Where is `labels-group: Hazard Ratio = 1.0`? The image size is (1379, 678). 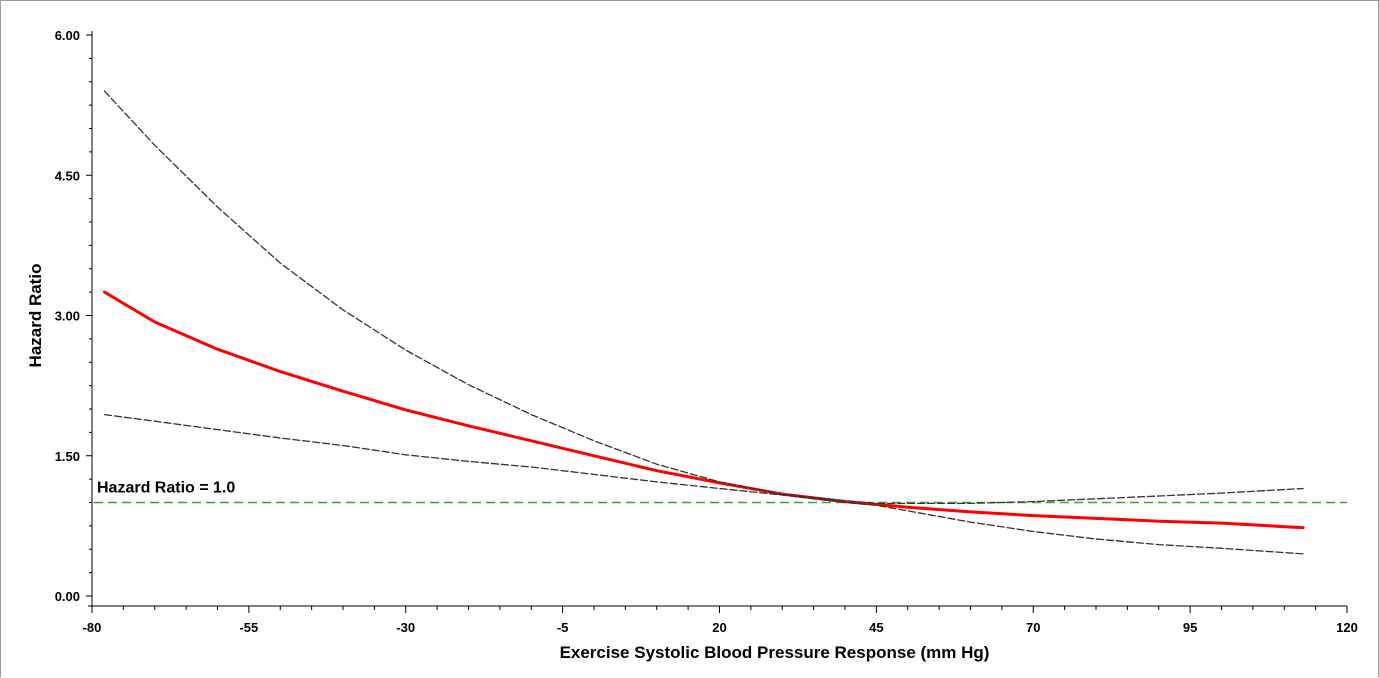 labels-group: Hazard Ratio = 1.0 is located at coordinates (166, 488).